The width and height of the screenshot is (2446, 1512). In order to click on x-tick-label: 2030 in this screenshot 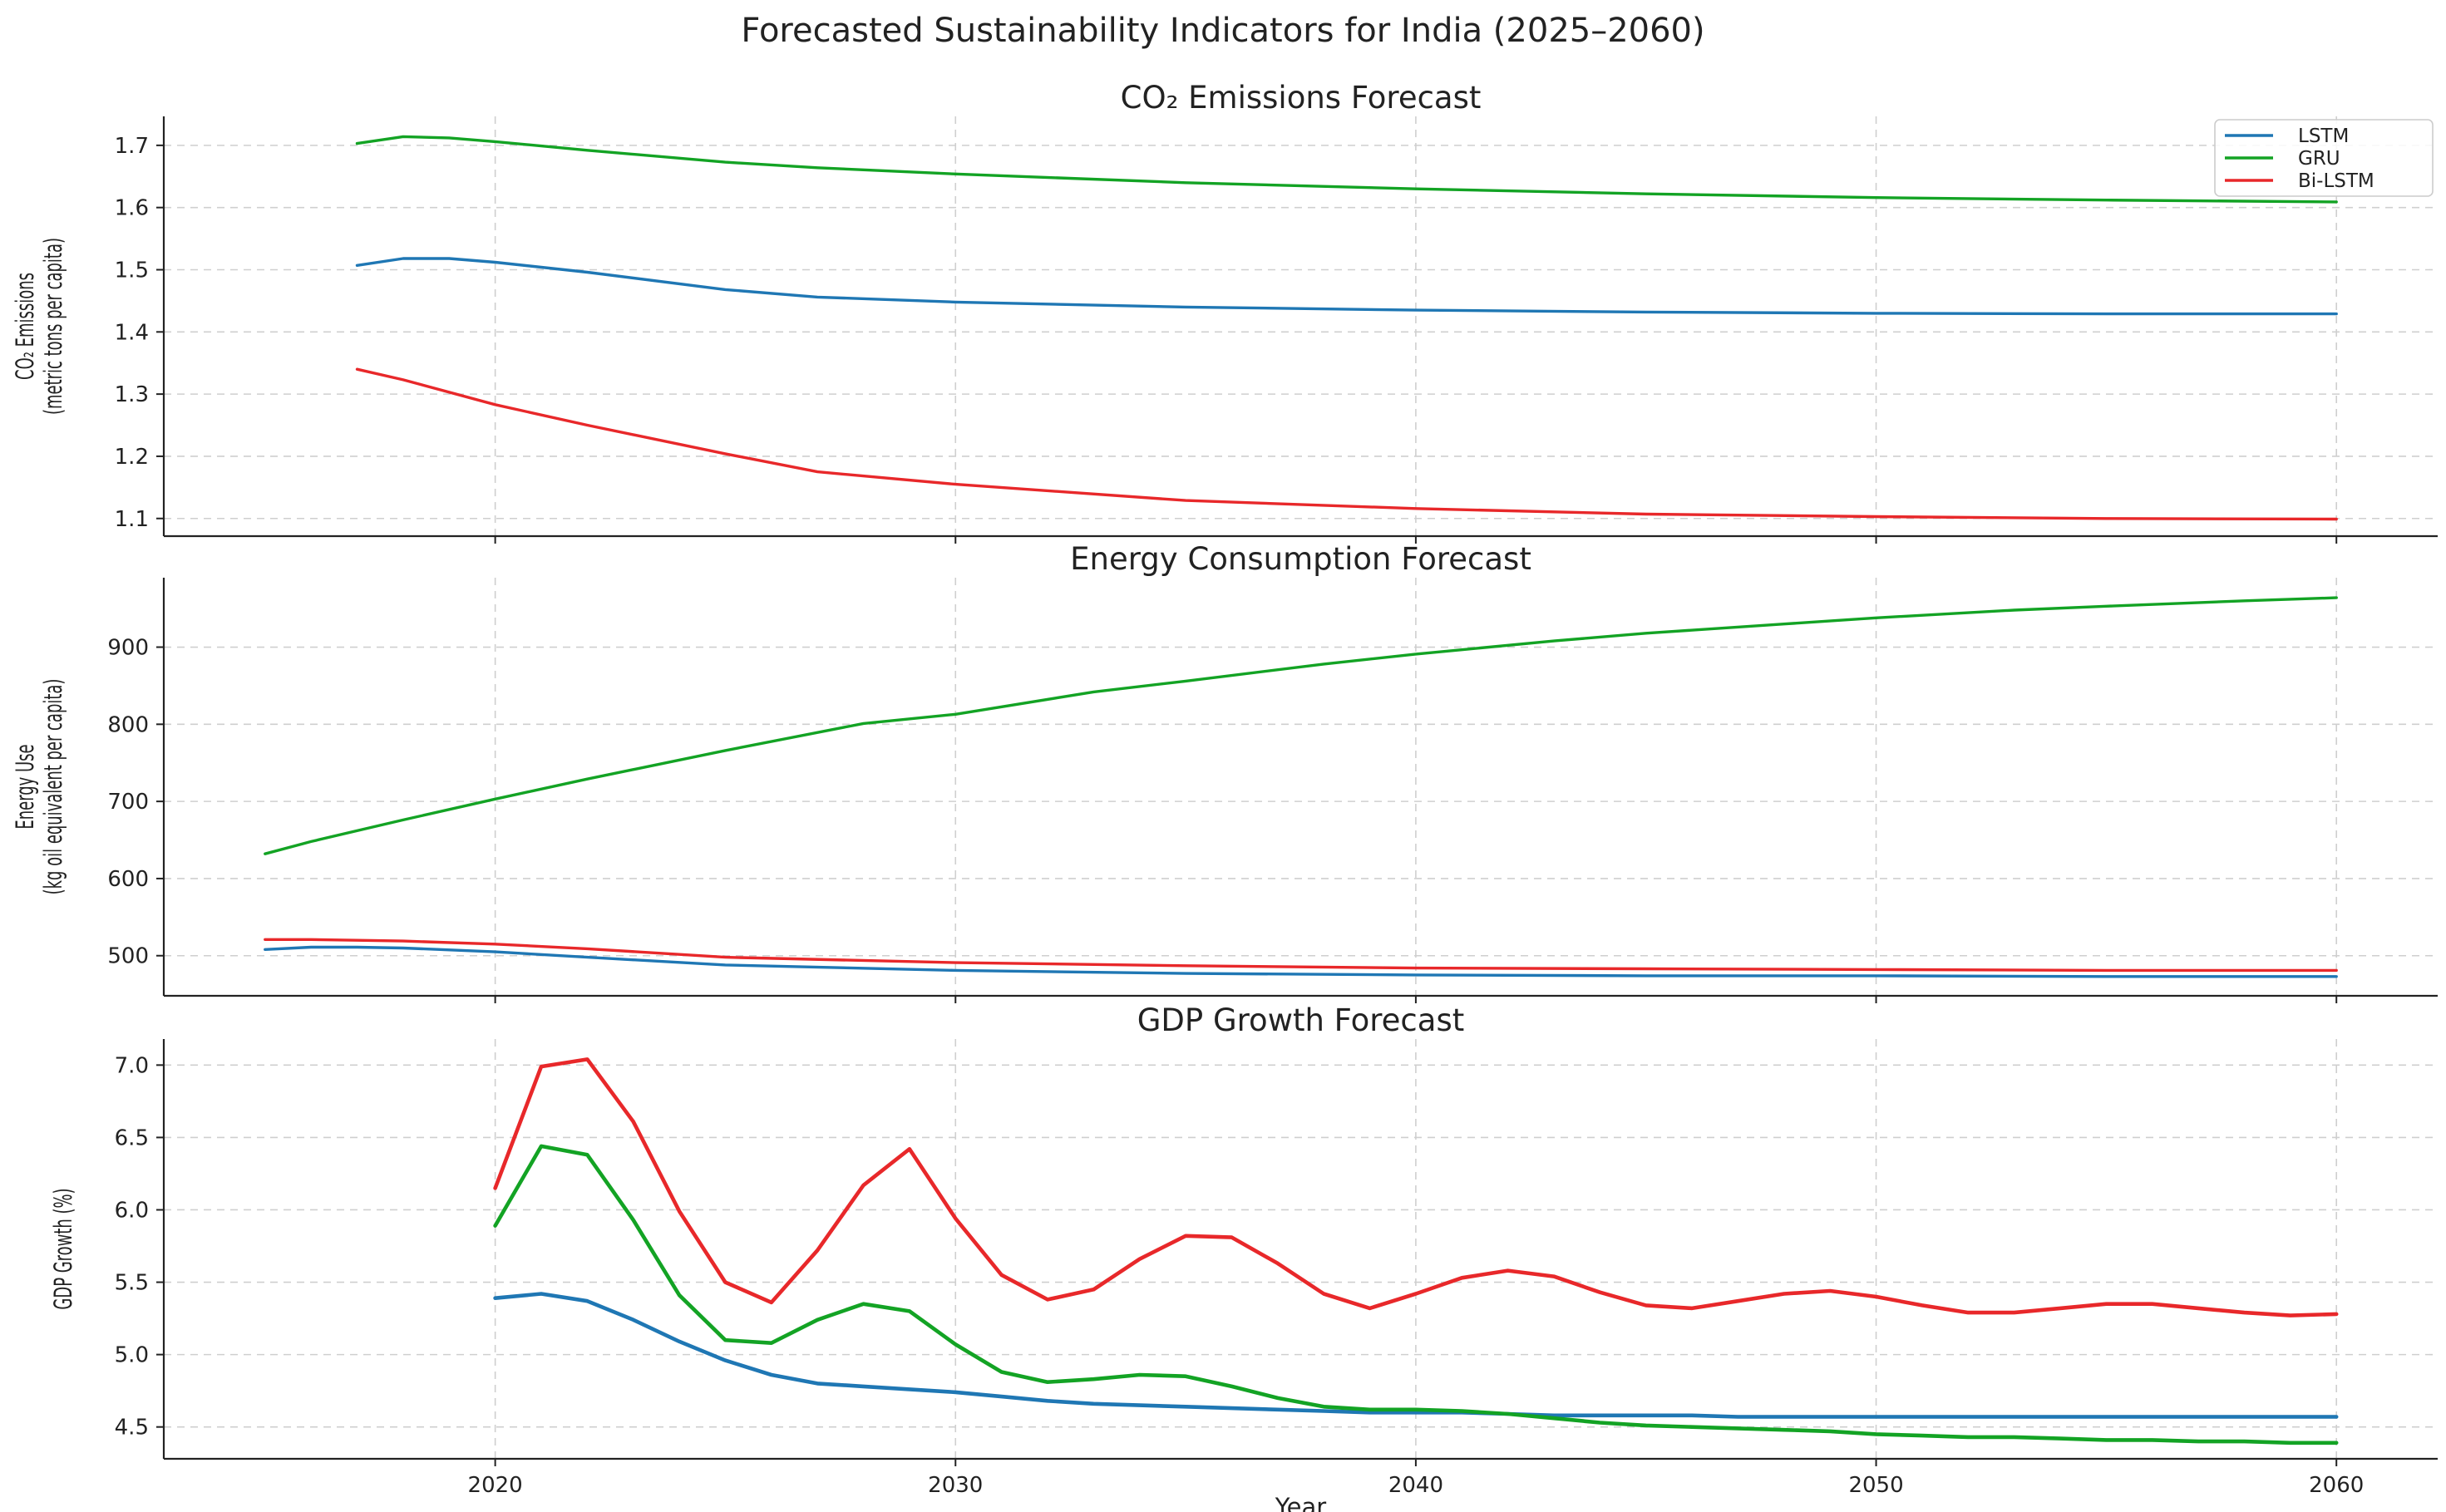, I will do `click(956, 1486)`.